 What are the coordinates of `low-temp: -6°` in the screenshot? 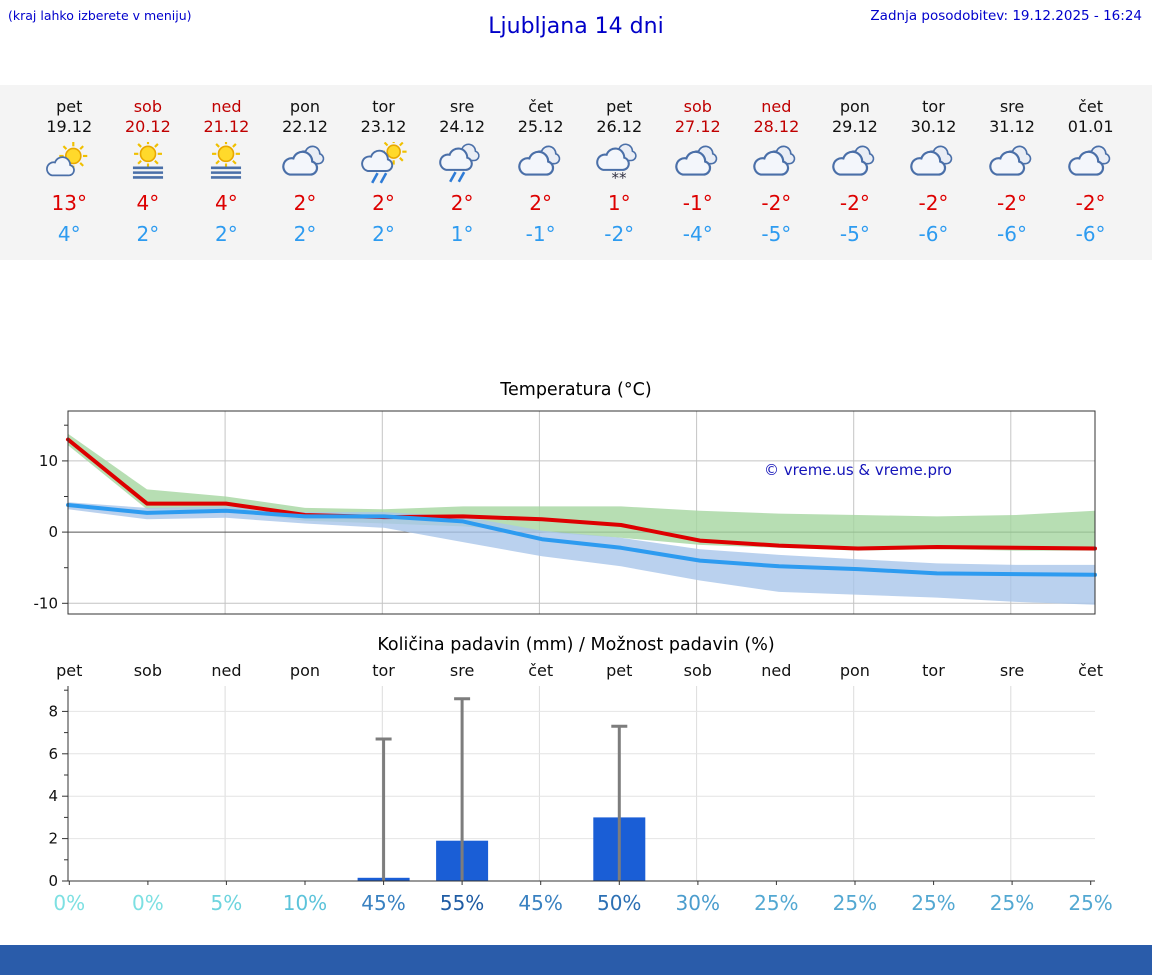 It's located at (1012, 234).